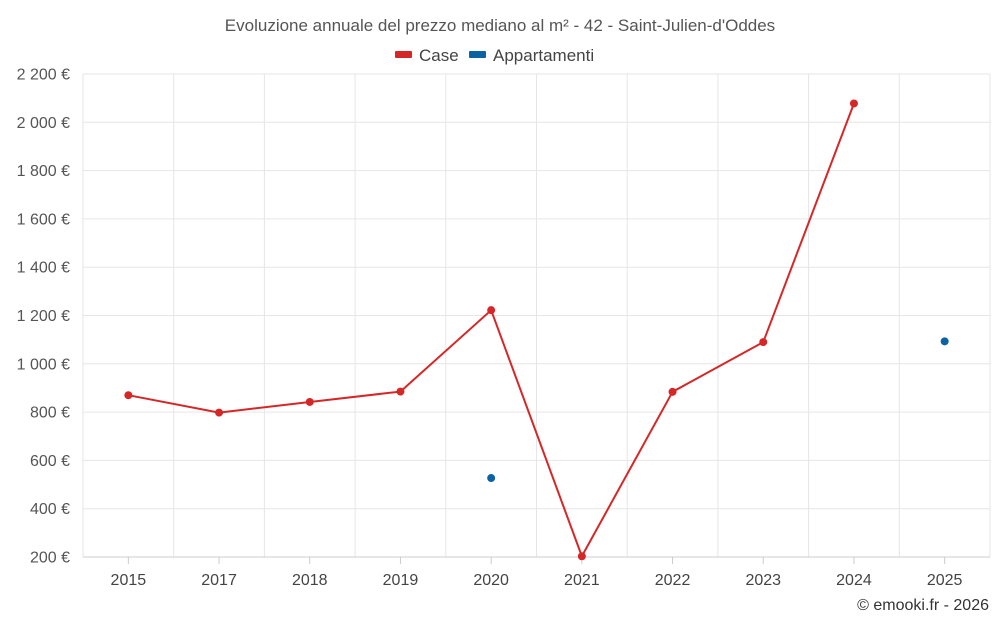  Describe the element at coordinates (50, 461) in the screenshot. I see `y-tick-label: 600 €` at that location.